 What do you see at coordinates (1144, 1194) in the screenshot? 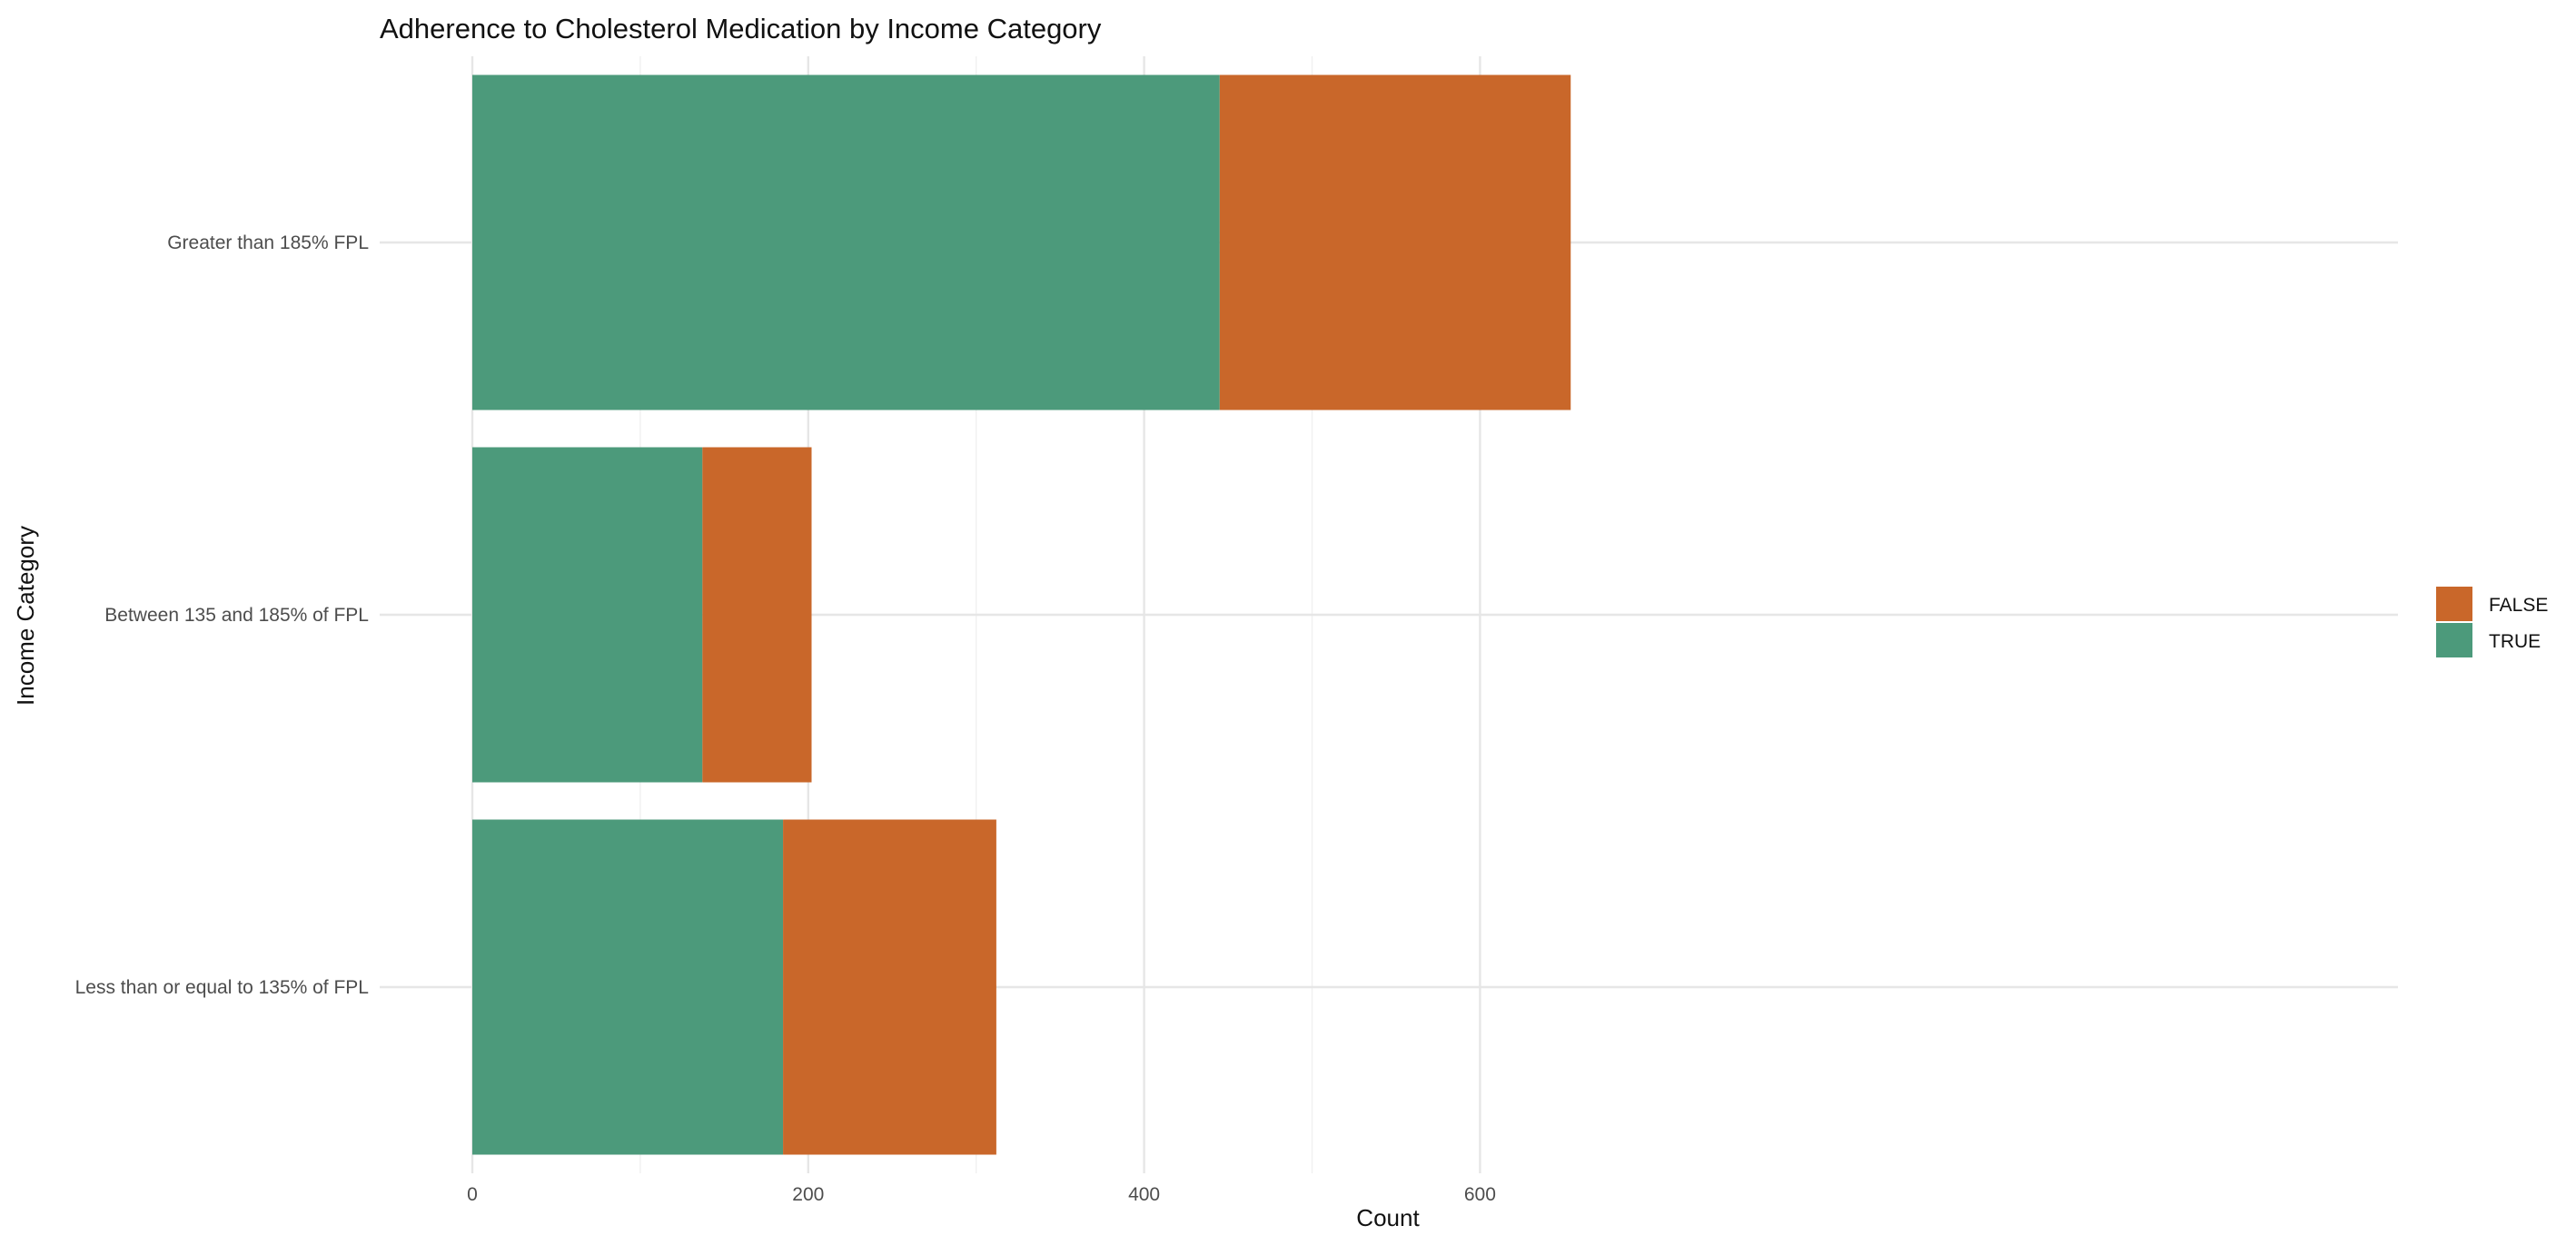
I see `x-tick-label: 400` at bounding box center [1144, 1194].